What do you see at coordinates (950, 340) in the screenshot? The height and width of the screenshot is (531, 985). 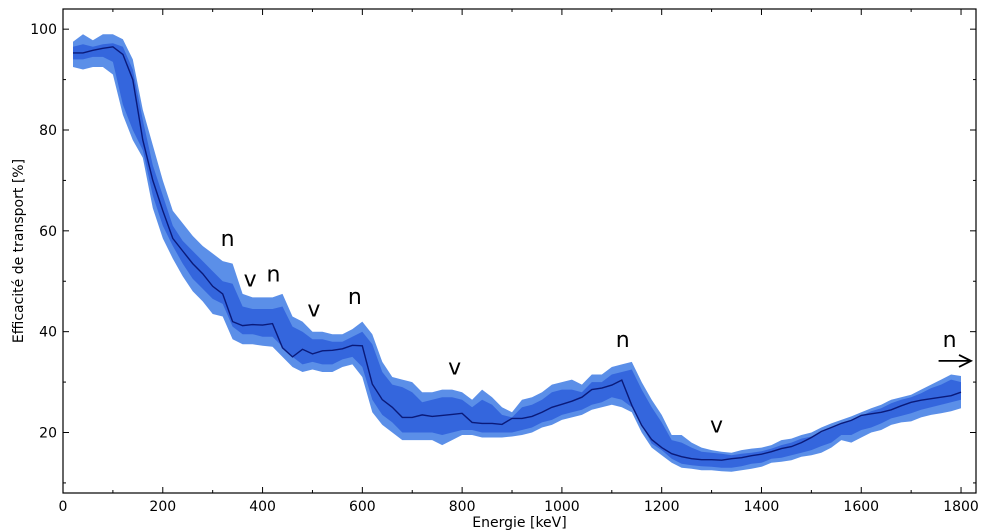 I see `annotation-8: n` at bounding box center [950, 340].